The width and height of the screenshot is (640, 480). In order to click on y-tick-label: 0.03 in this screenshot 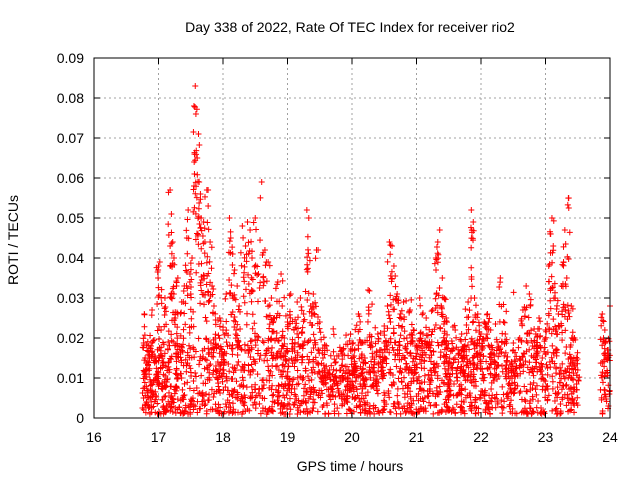, I will do `click(70, 298)`.